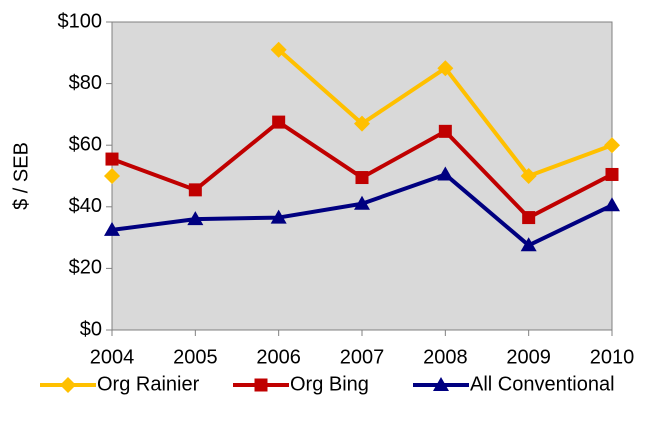  What do you see at coordinates (85, 268) in the screenshot?
I see `y-tick-label: $20` at bounding box center [85, 268].